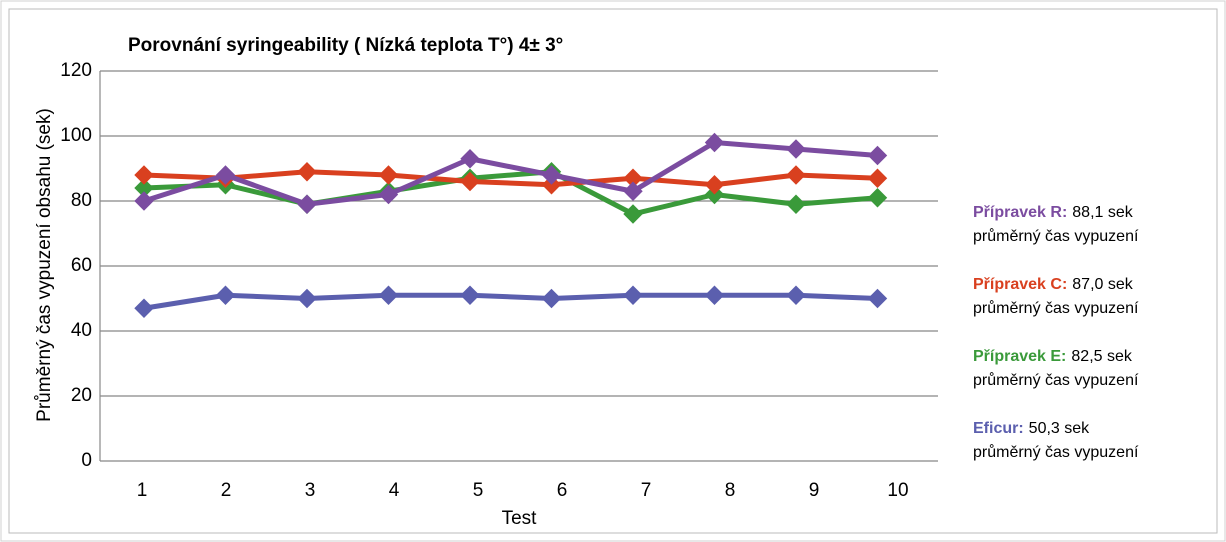  Describe the element at coordinates (814, 490) in the screenshot. I see `x-tick-label: 9` at that location.